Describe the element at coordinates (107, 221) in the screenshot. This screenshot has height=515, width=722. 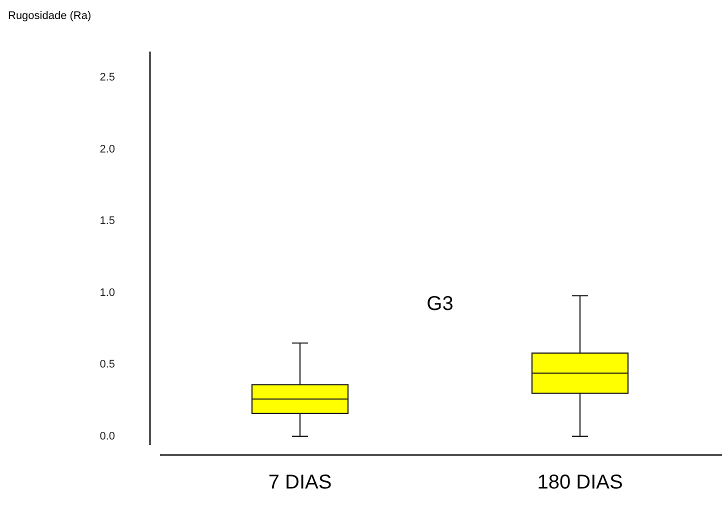
I see `y-tick-label: 1.5` at that location.